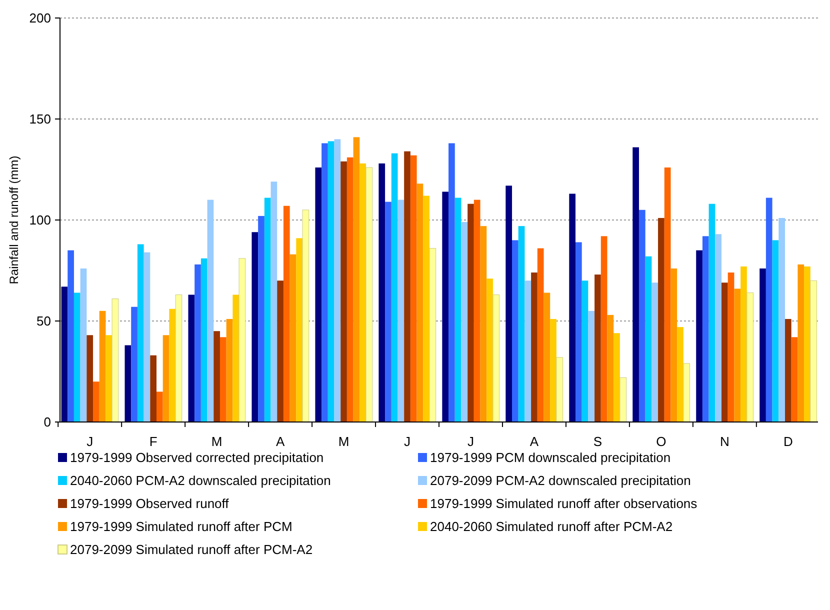 Image resolution: width=830 pixels, height=610 pixels. What do you see at coordinates (597, 441) in the screenshot?
I see `x-tick-label: S` at bounding box center [597, 441].